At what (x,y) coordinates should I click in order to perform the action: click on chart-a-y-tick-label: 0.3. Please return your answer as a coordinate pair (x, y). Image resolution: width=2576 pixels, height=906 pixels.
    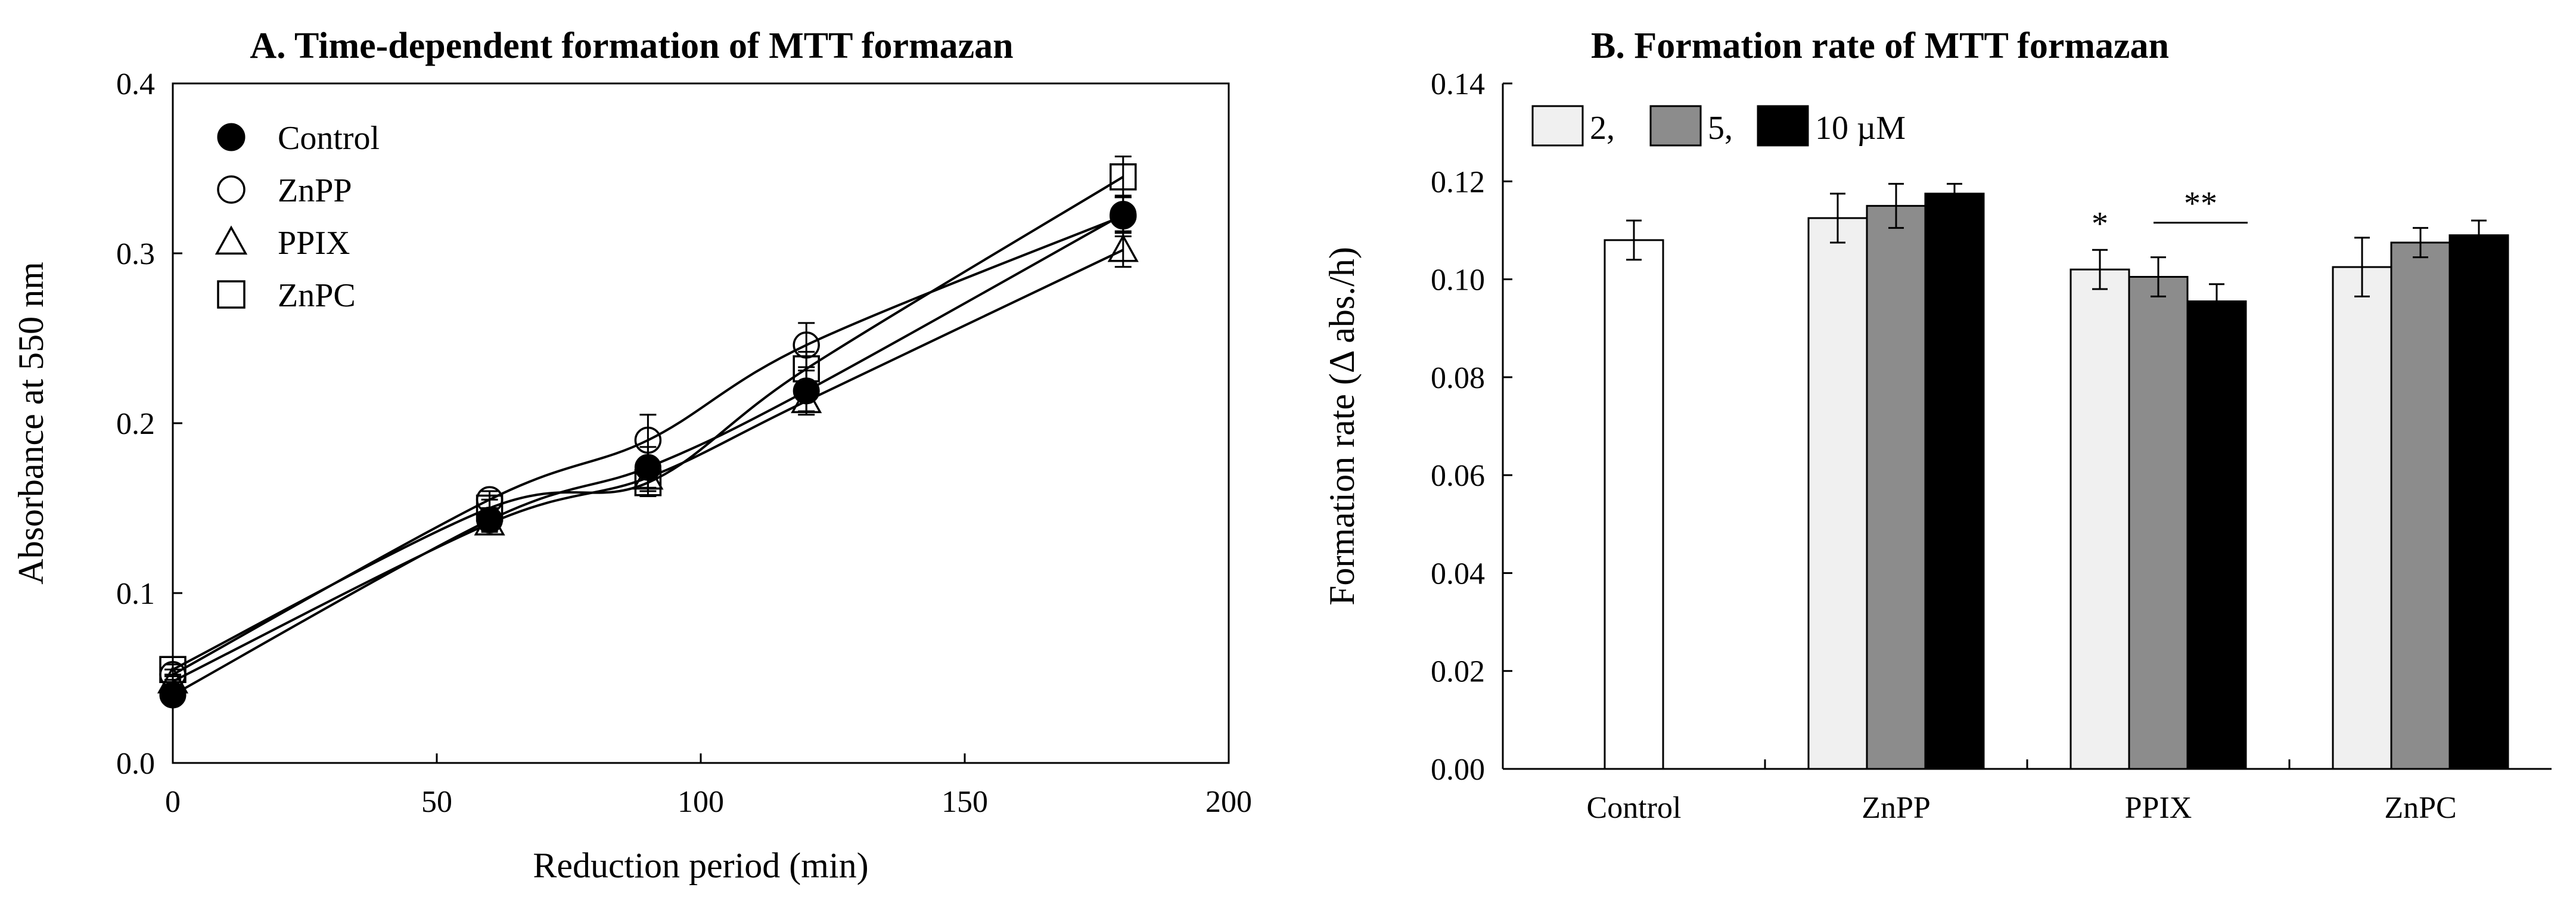
    Looking at the image, I should click on (135, 254).